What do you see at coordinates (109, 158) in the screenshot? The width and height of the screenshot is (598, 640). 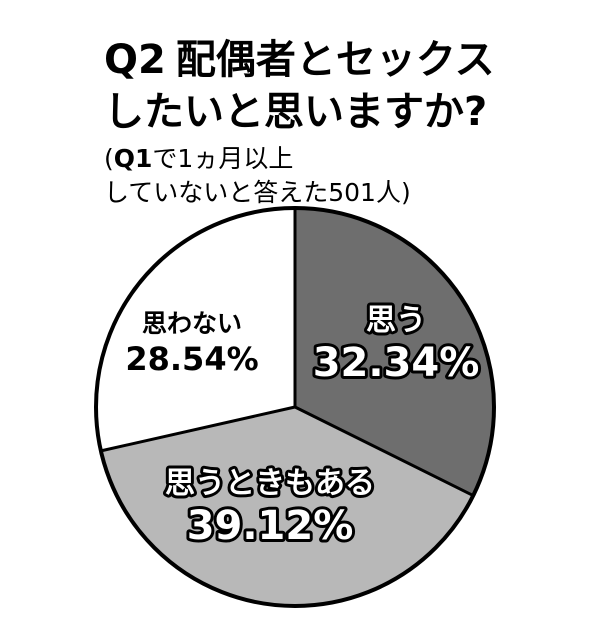 I see `subtitle-paren-open: (` at bounding box center [109, 158].